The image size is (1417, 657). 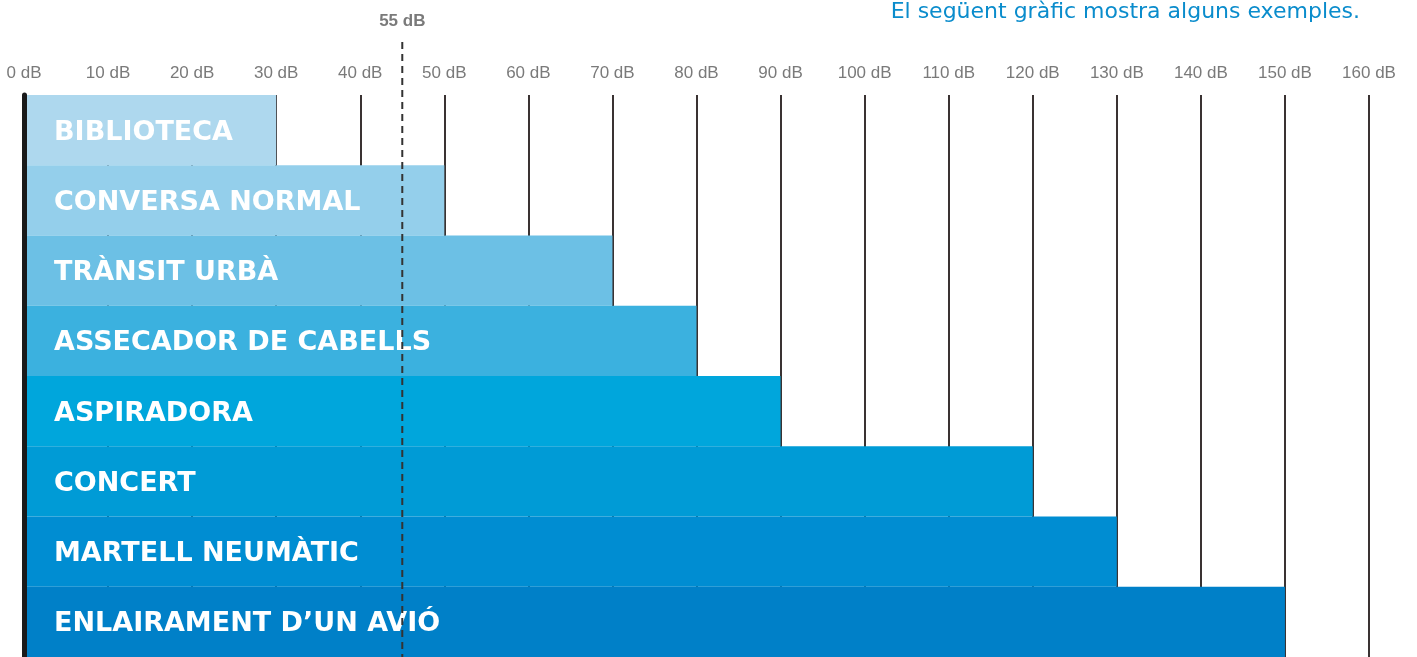 What do you see at coordinates (125, 481) in the screenshot?
I see `y-tick-label: CONCERT` at bounding box center [125, 481].